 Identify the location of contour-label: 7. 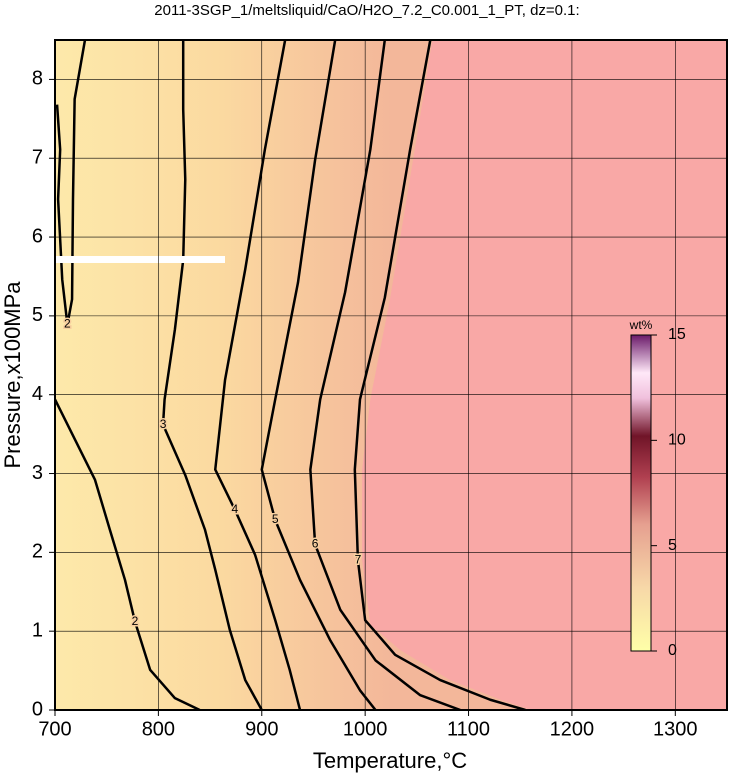
(358, 559).